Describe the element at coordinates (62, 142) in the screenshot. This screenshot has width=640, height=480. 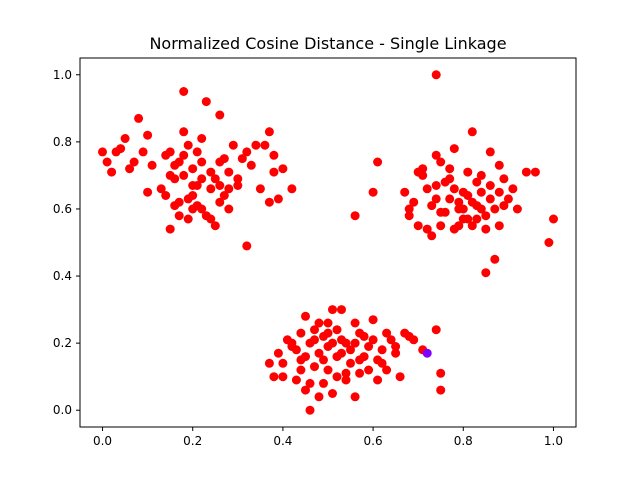
I see `y-tick-label: 0.8` at that location.